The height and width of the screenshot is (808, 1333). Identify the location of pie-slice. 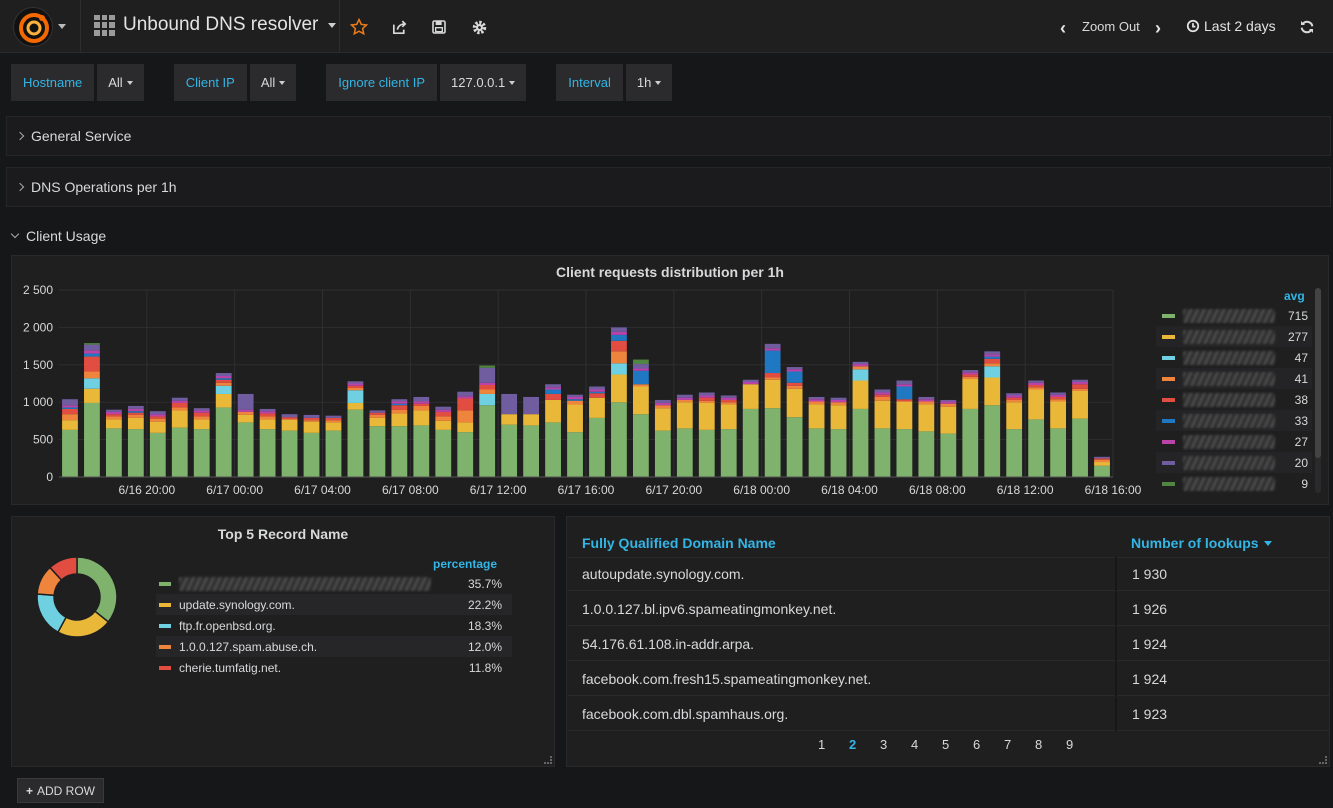
(83, 624).